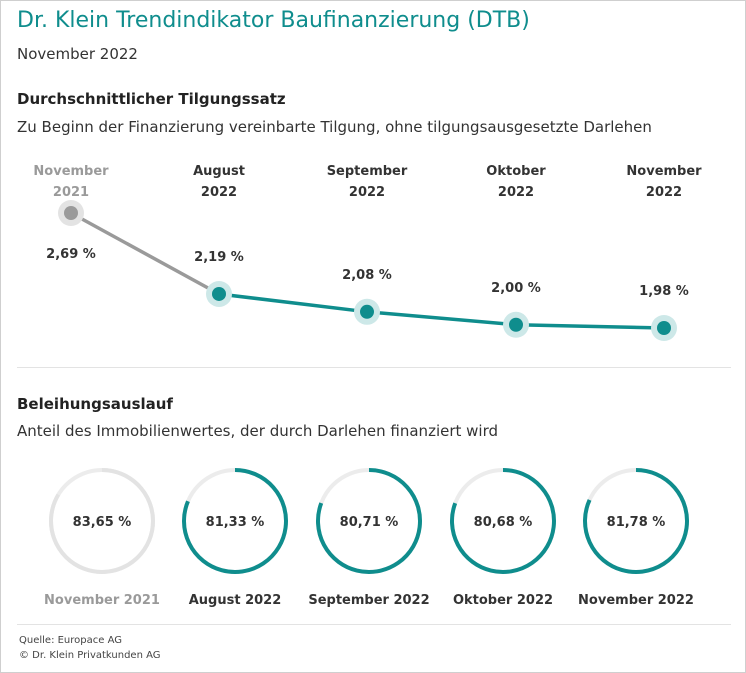  I want to click on gauge-value-label: 81,33 %, so click(235, 522).